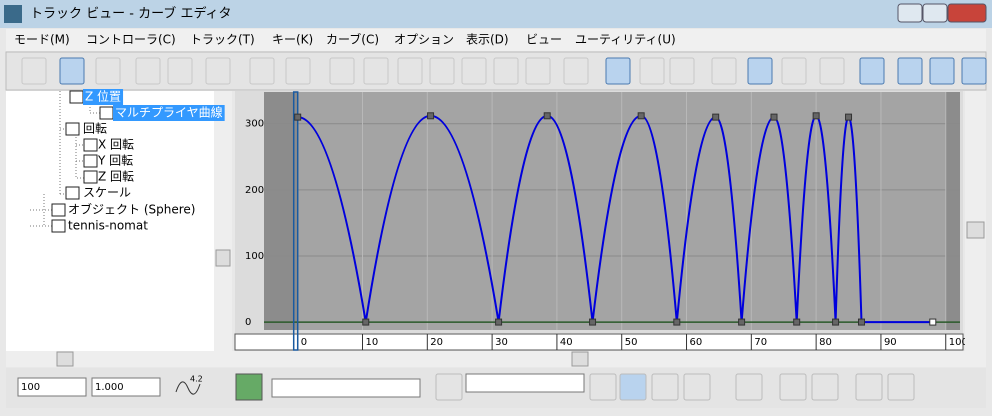 Image resolution: width=992 pixels, height=416 pixels. Describe the element at coordinates (115, 161) in the screenshot. I see `tree-label: Y 回転` at that location.